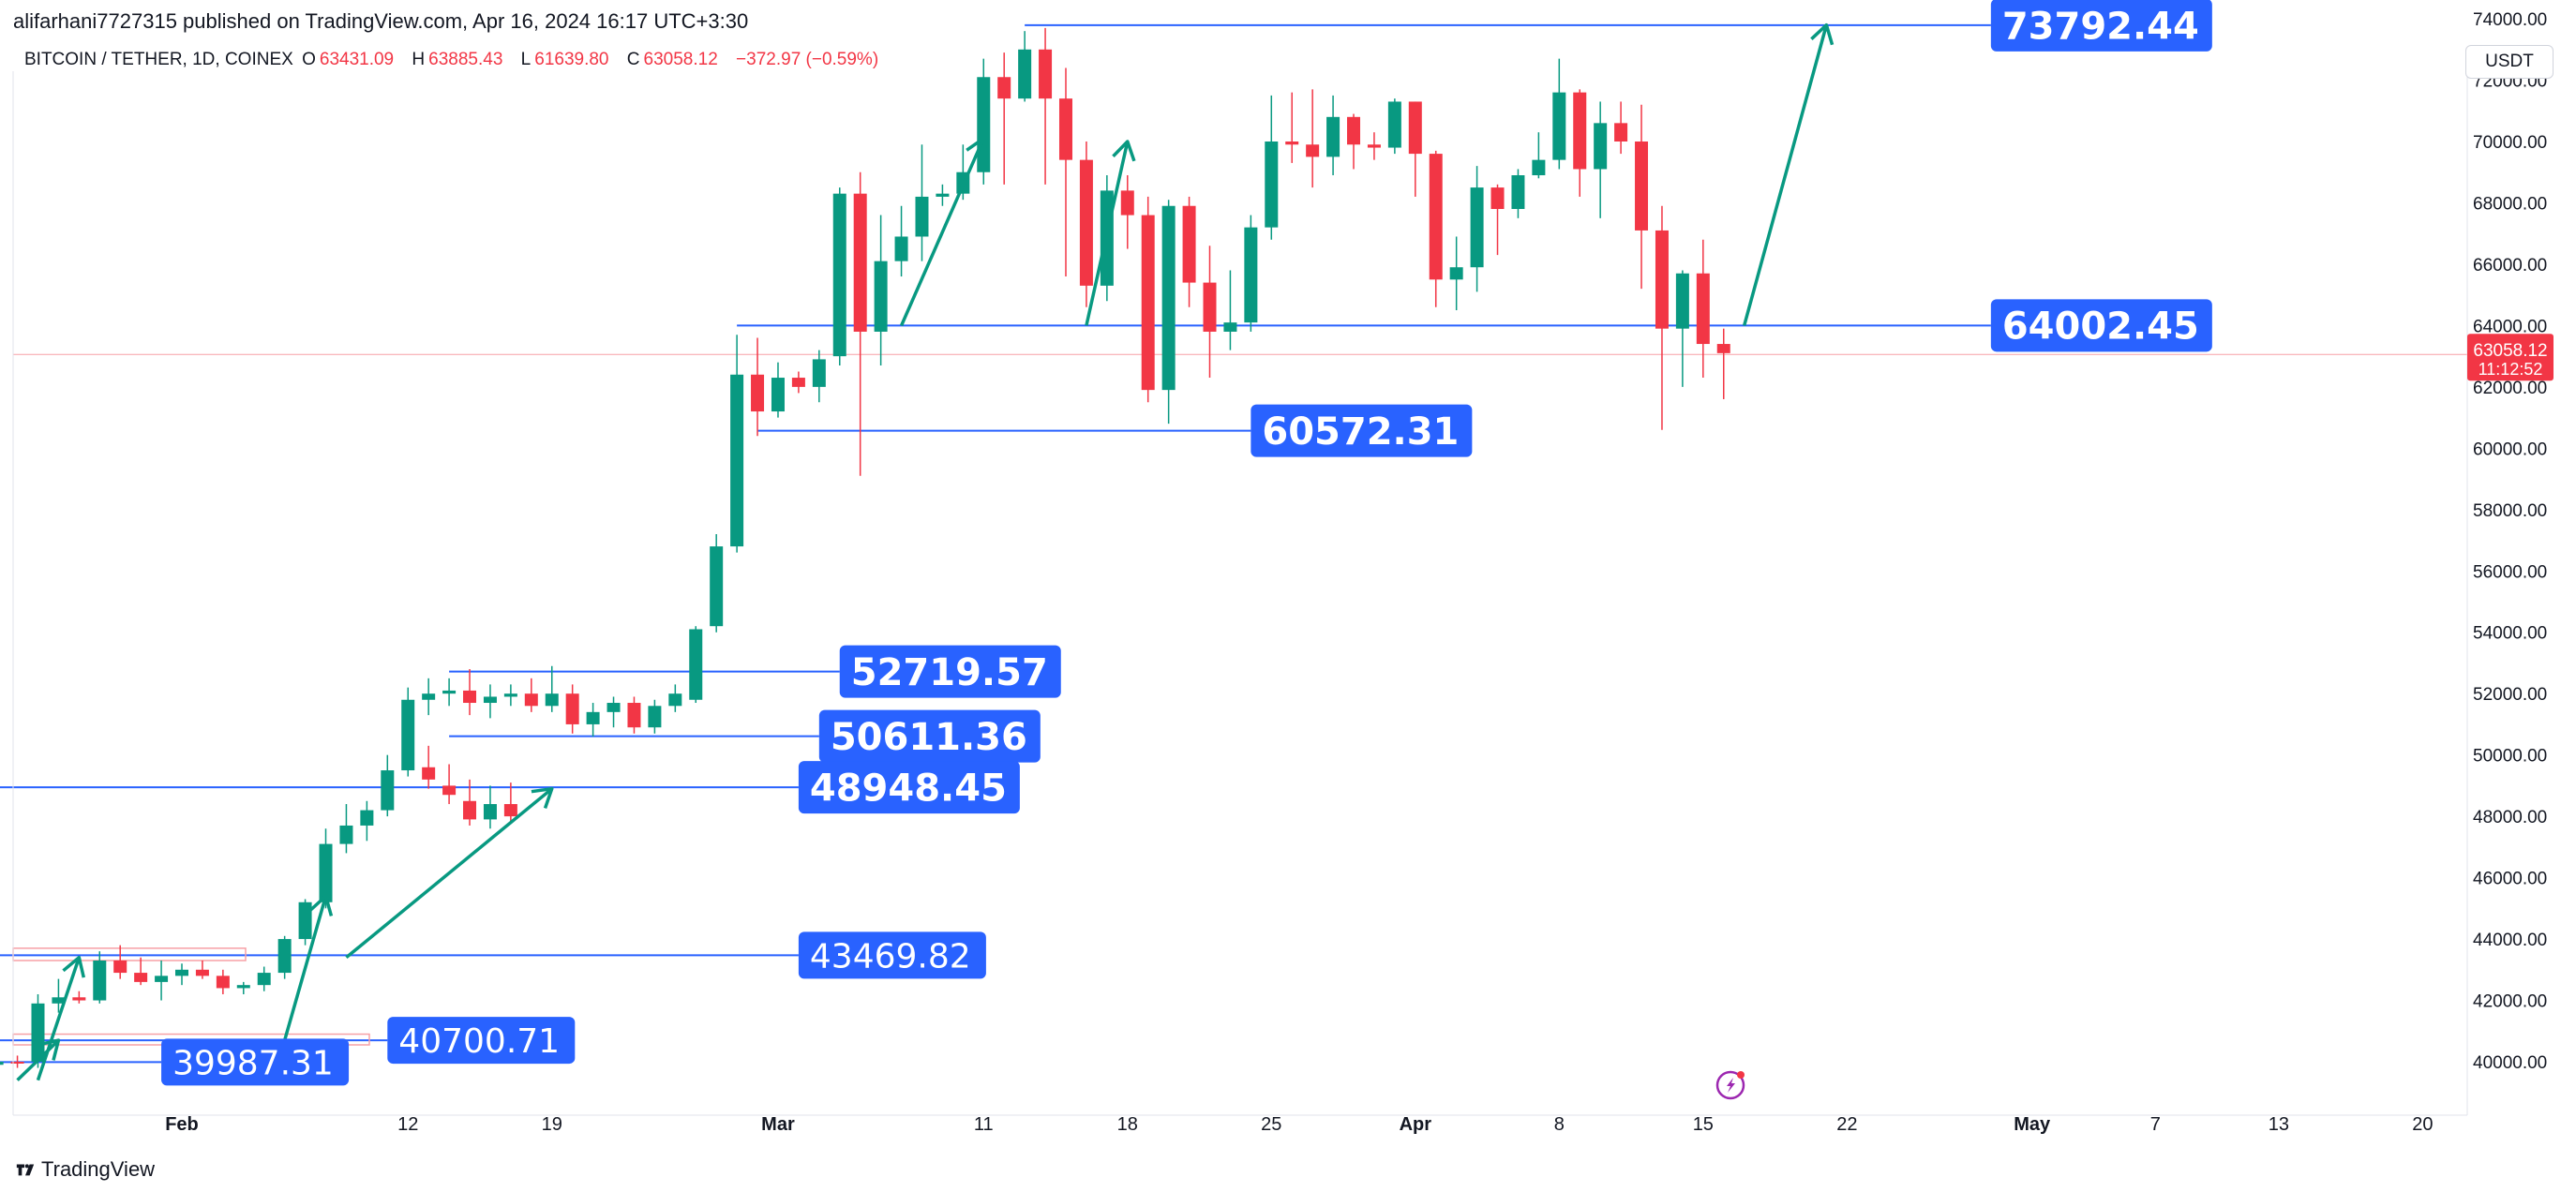 Image resolution: width=2576 pixels, height=1192 pixels. Describe the element at coordinates (2510, 572) in the screenshot. I see `y-tick-label: 56000.00` at that location.